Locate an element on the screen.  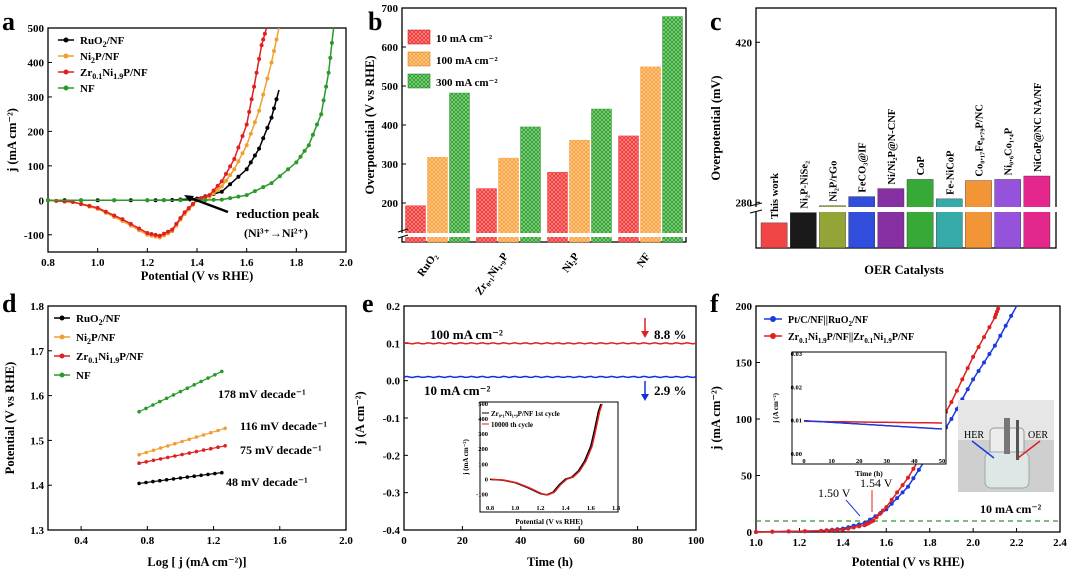
panel-e-xtick-label: 40 is located at coordinates (521, 541).